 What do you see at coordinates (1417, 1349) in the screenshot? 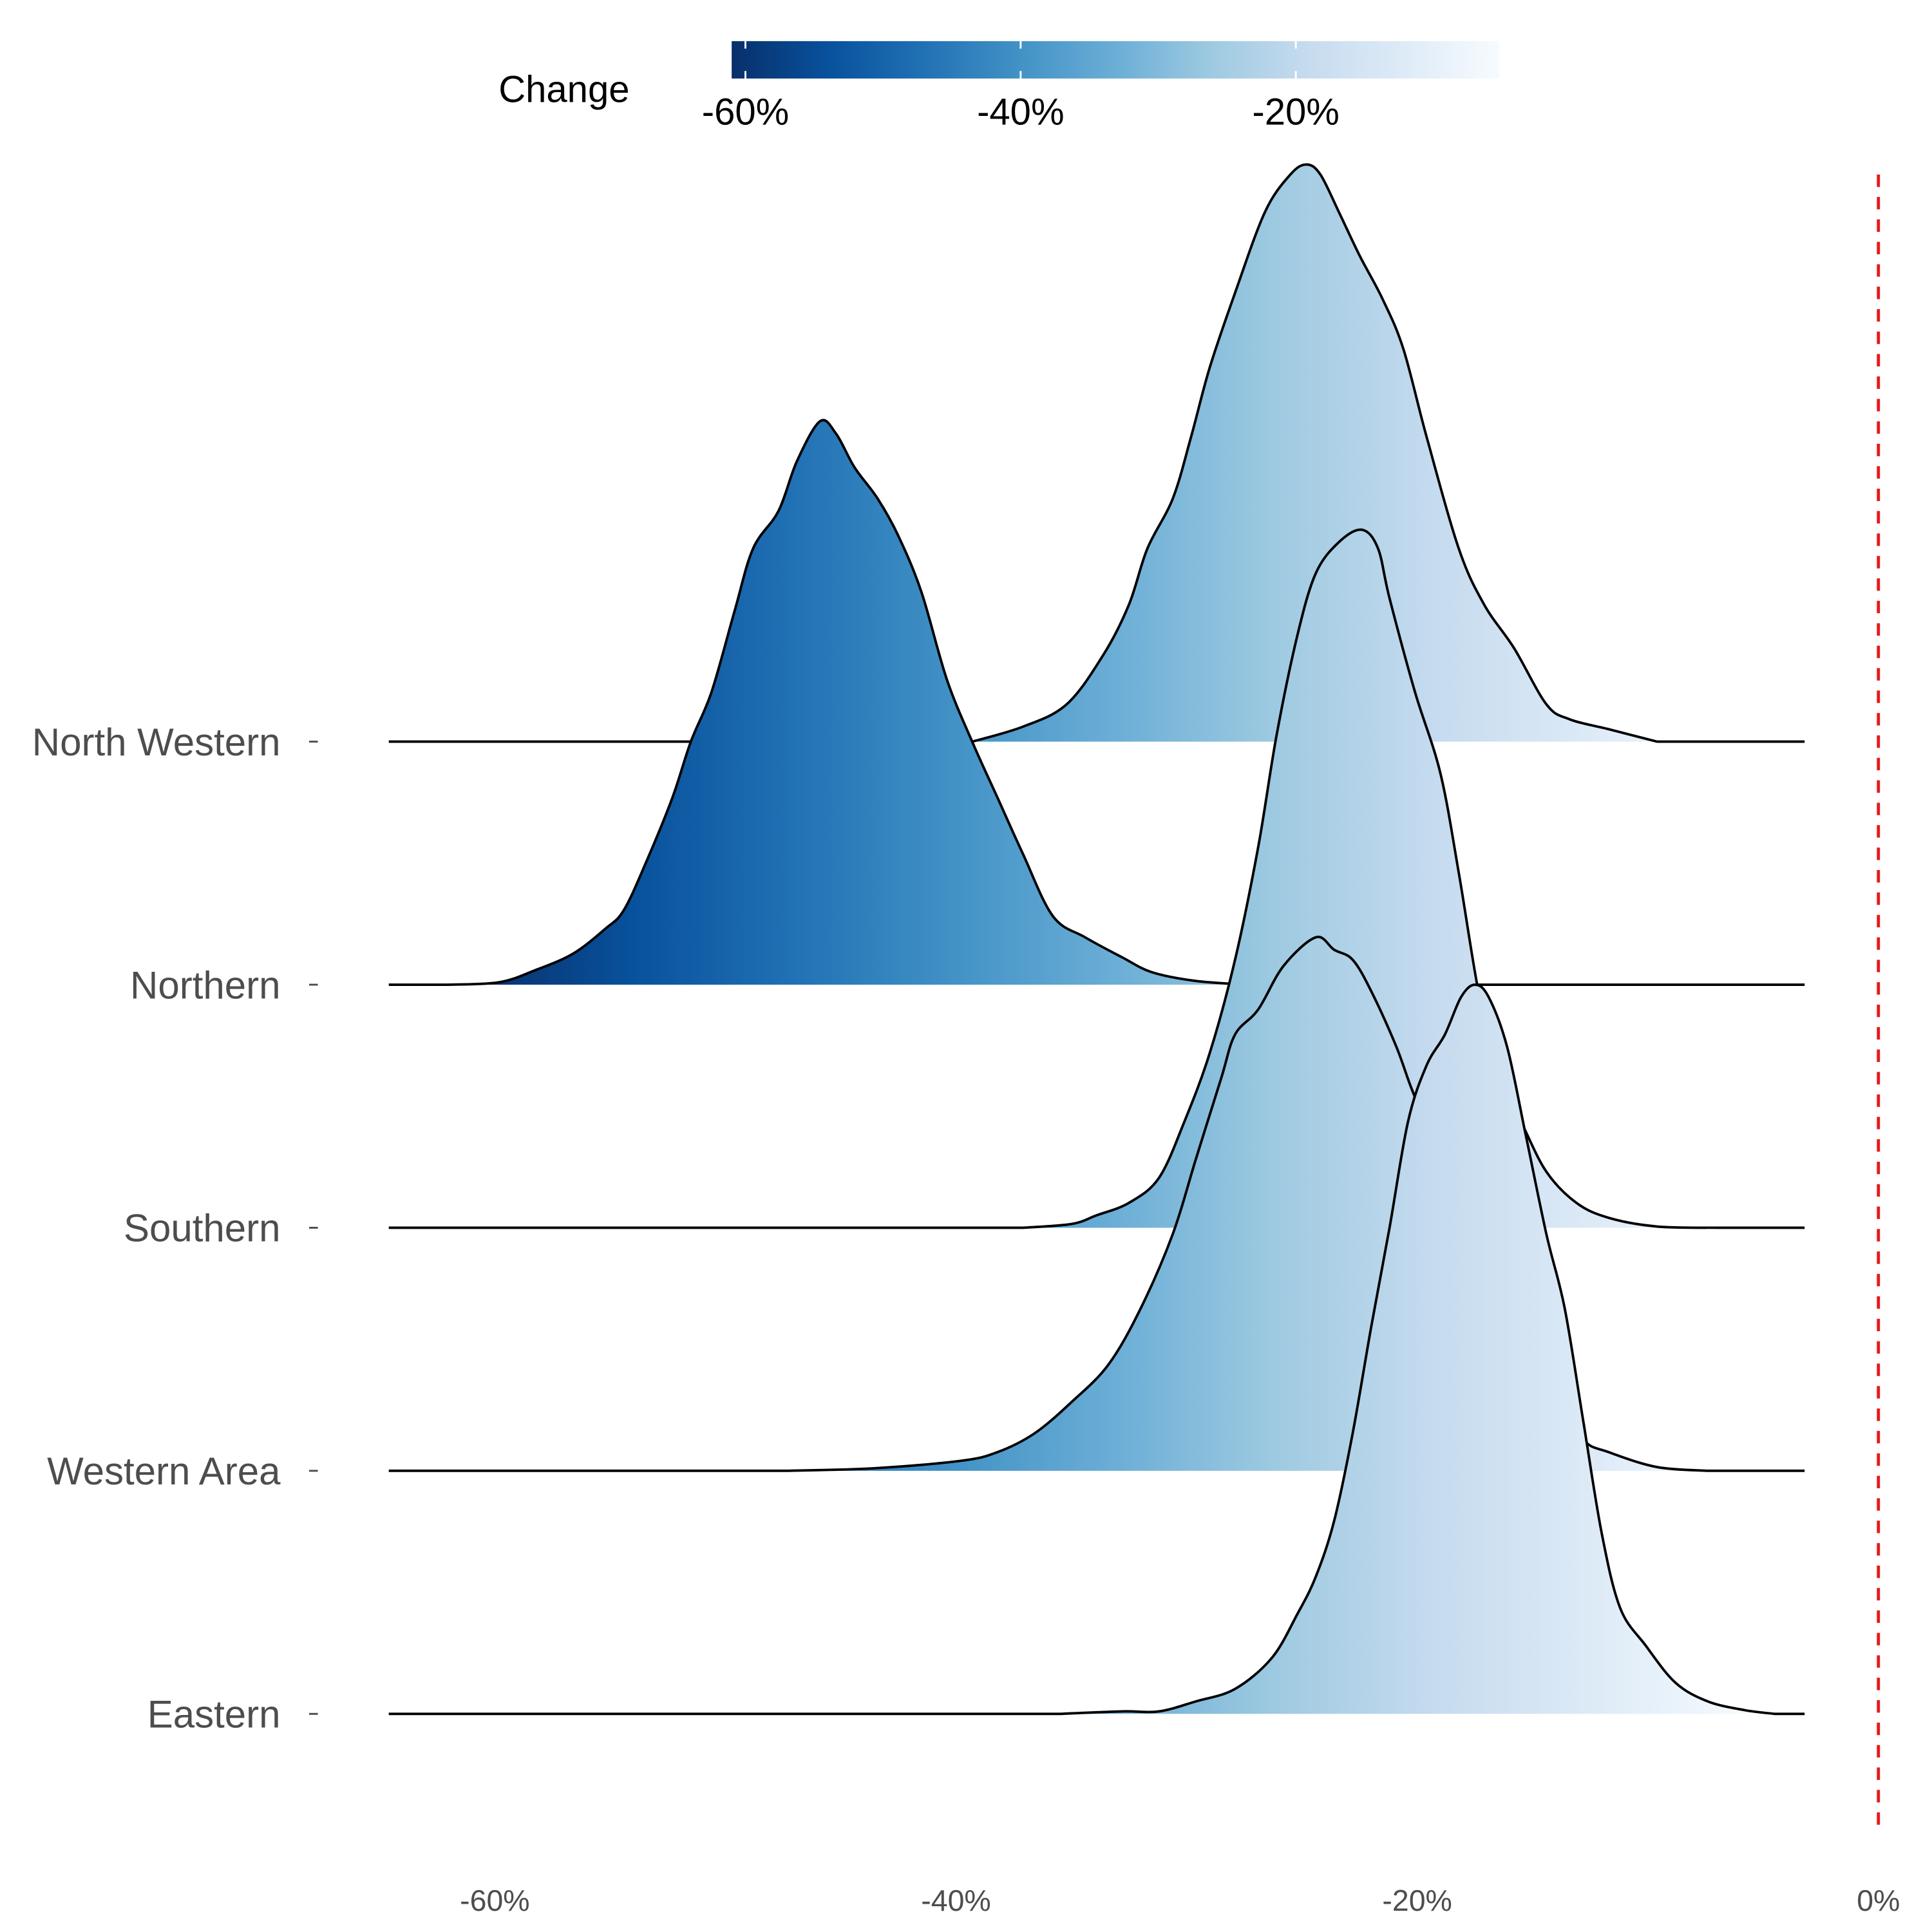
I see `ridge-fill-eastern` at bounding box center [1417, 1349].